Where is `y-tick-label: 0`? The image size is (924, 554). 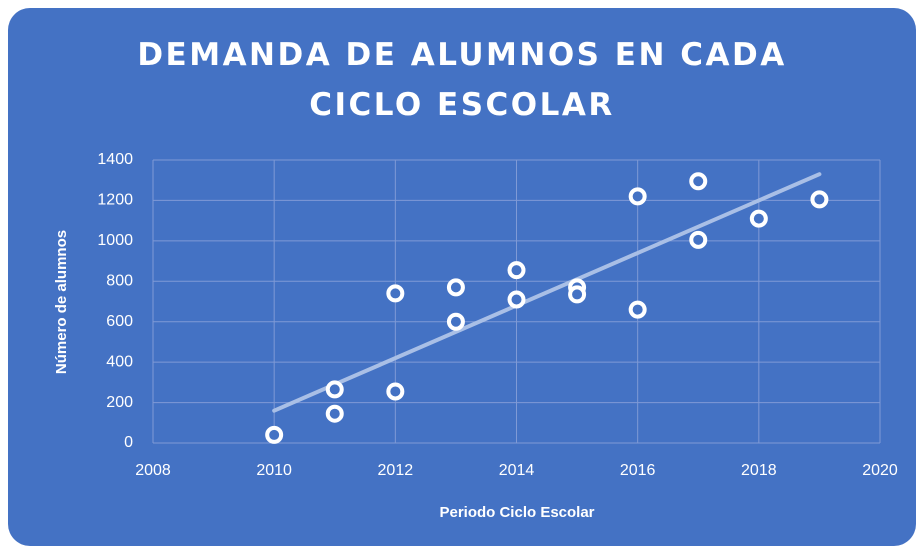 y-tick-label: 0 is located at coordinates (128, 442).